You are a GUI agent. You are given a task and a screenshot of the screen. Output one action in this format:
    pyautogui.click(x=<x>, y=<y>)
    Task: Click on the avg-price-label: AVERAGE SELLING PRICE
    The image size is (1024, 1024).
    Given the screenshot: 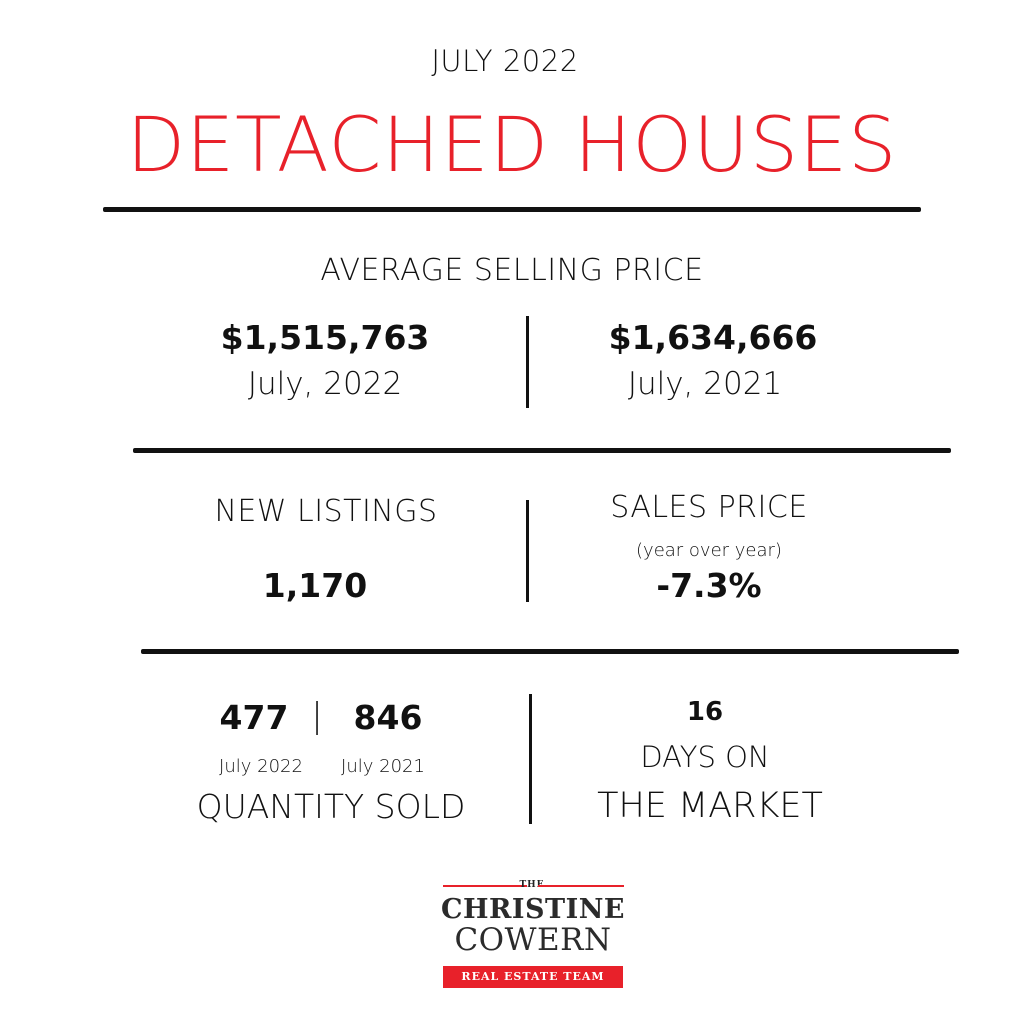 What is the action you would take?
    pyautogui.click(x=512, y=270)
    